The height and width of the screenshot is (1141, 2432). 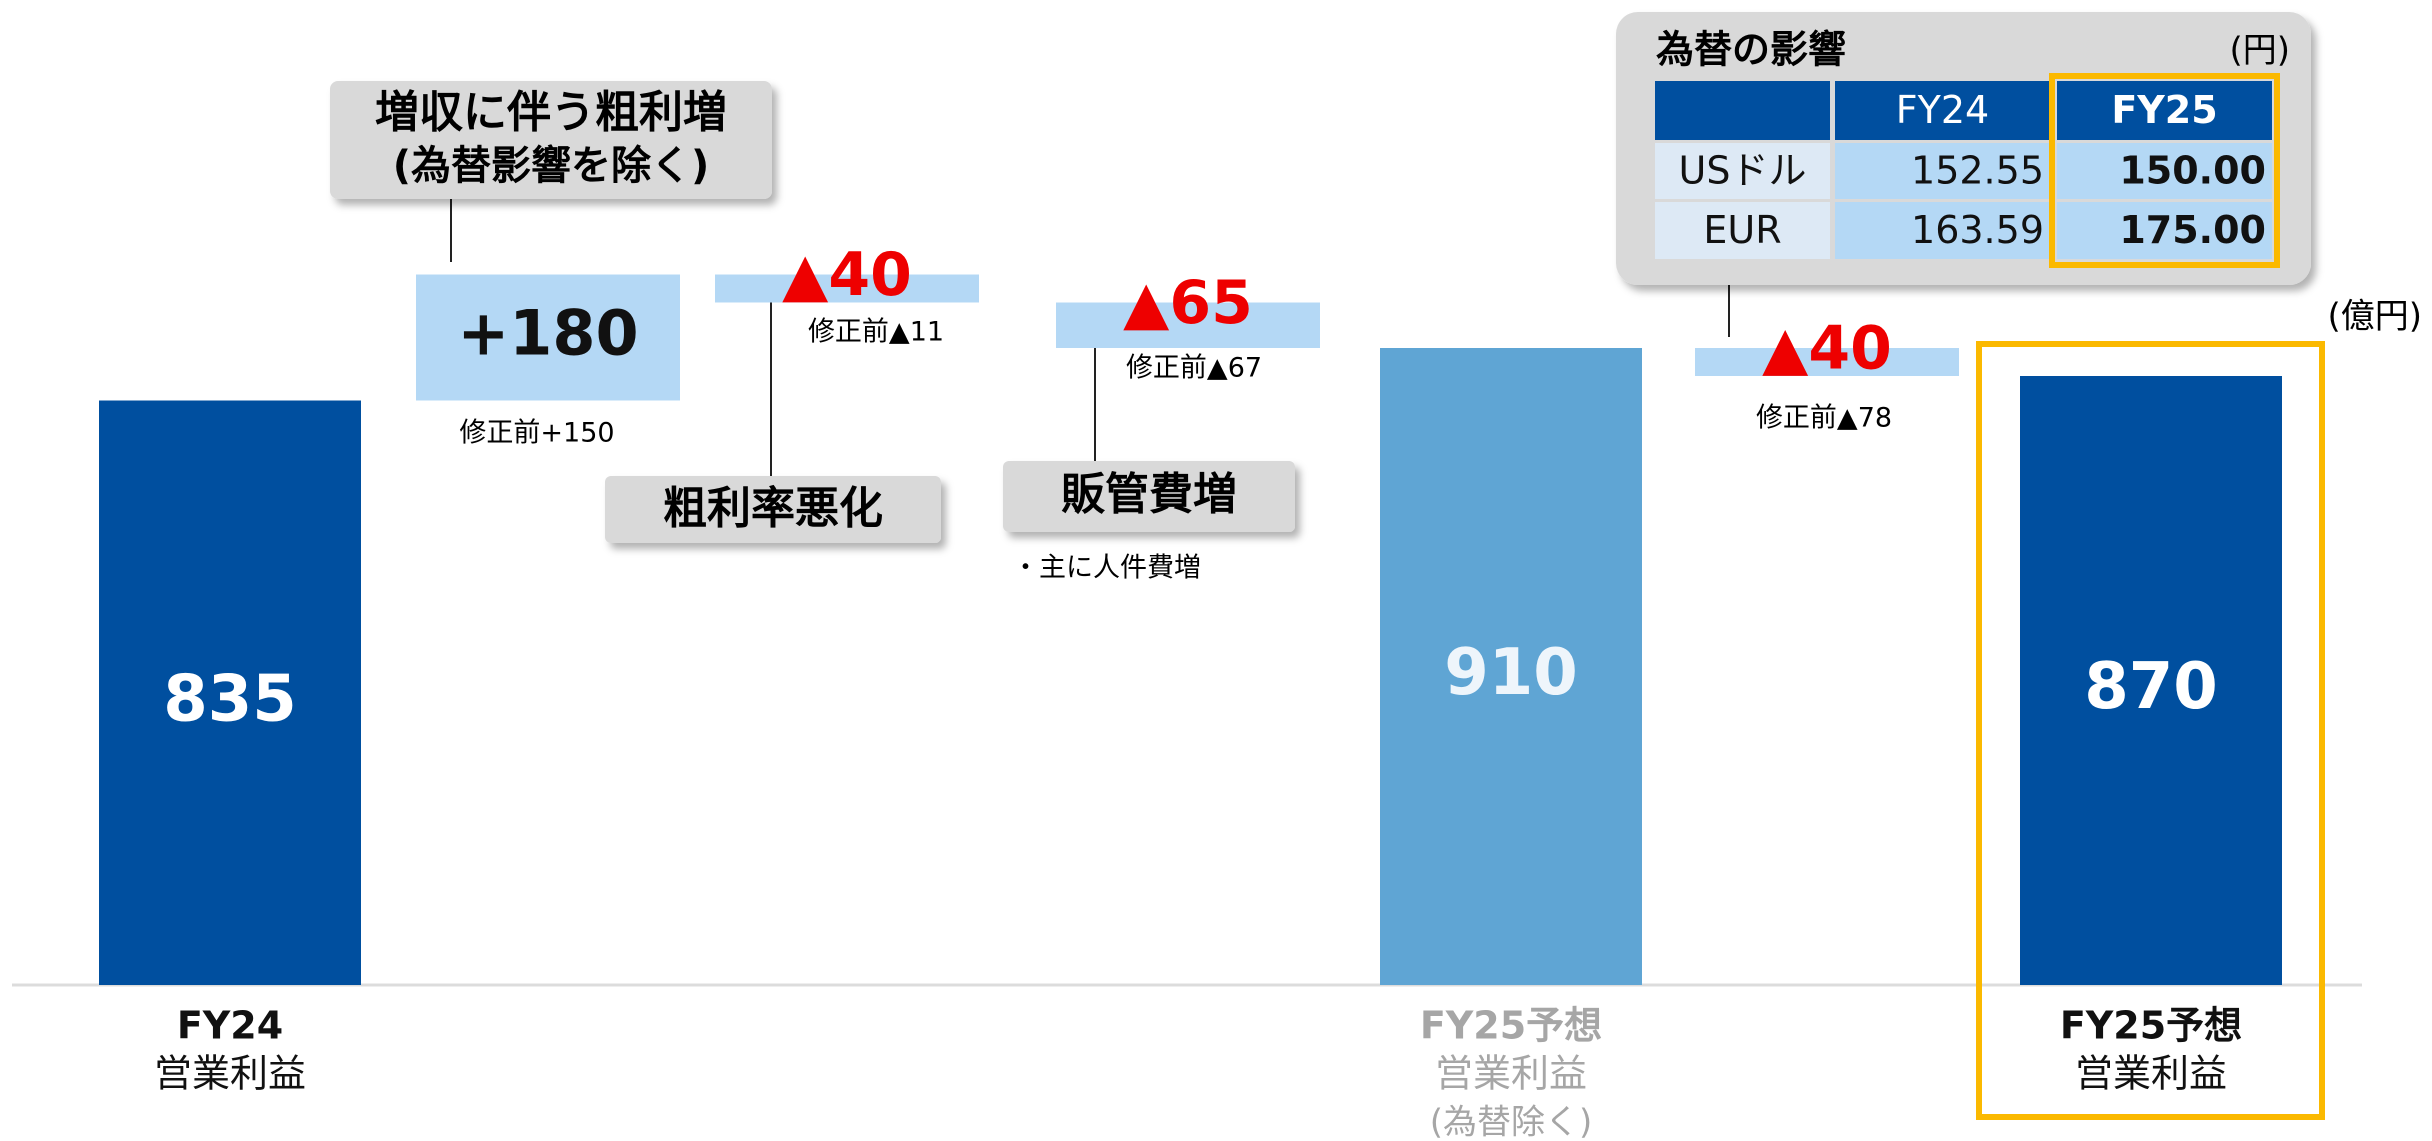 What do you see at coordinates (551, 166) in the screenshot?
I see `callout-text: (為替影響を除く)` at bounding box center [551, 166].